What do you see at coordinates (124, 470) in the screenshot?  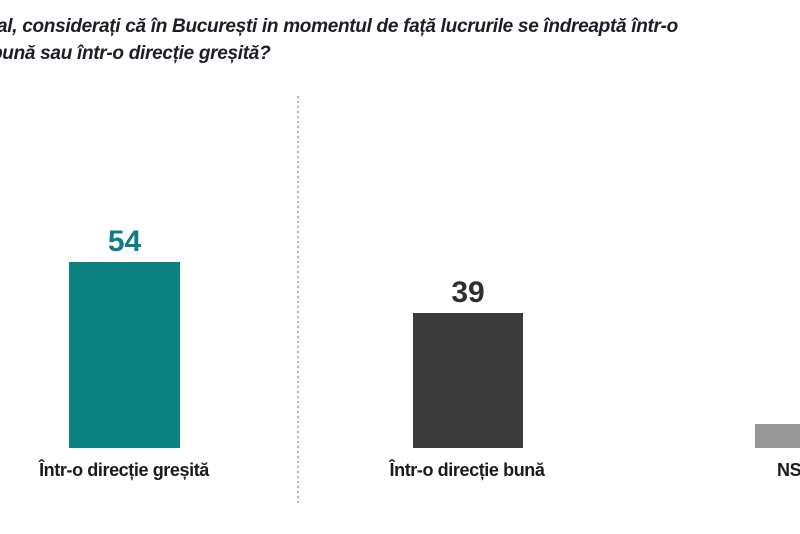 I see `category-label-directie-gresita: Într-o direcție greșită` at bounding box center [124, 470].